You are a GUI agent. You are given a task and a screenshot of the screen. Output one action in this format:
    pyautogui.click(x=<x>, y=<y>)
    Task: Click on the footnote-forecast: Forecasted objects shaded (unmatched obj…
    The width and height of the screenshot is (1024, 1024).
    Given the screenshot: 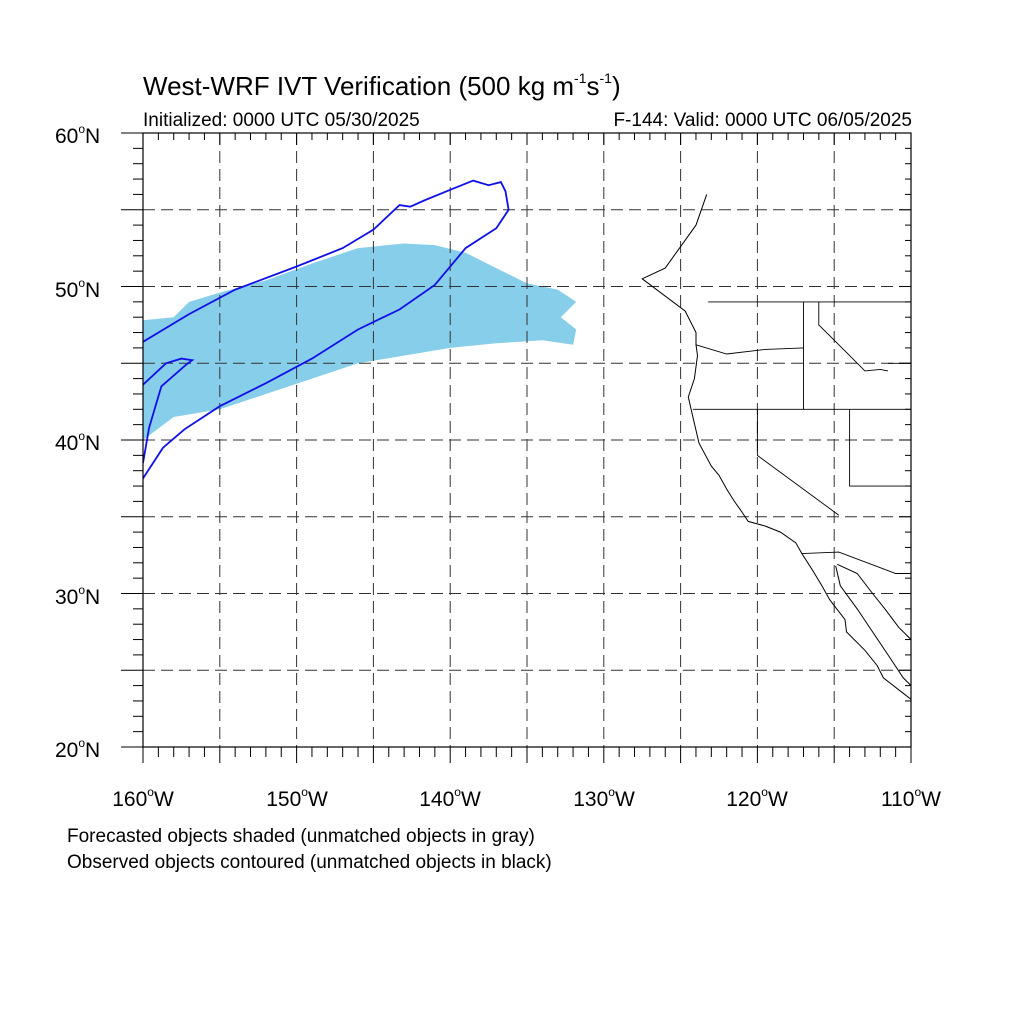 What is the action you would take?
    pyautogui.click(x=301, y=836)
    